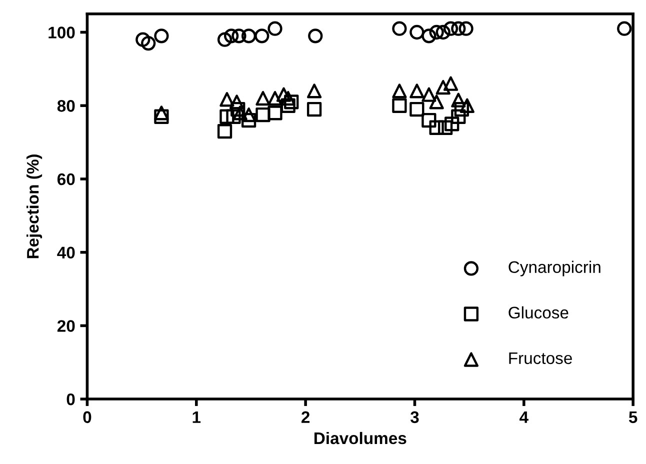  What do you see at coordinates (540, 358) in the screenshot?
I see `legend-label: Fructose` at bounding box center [540, 358].